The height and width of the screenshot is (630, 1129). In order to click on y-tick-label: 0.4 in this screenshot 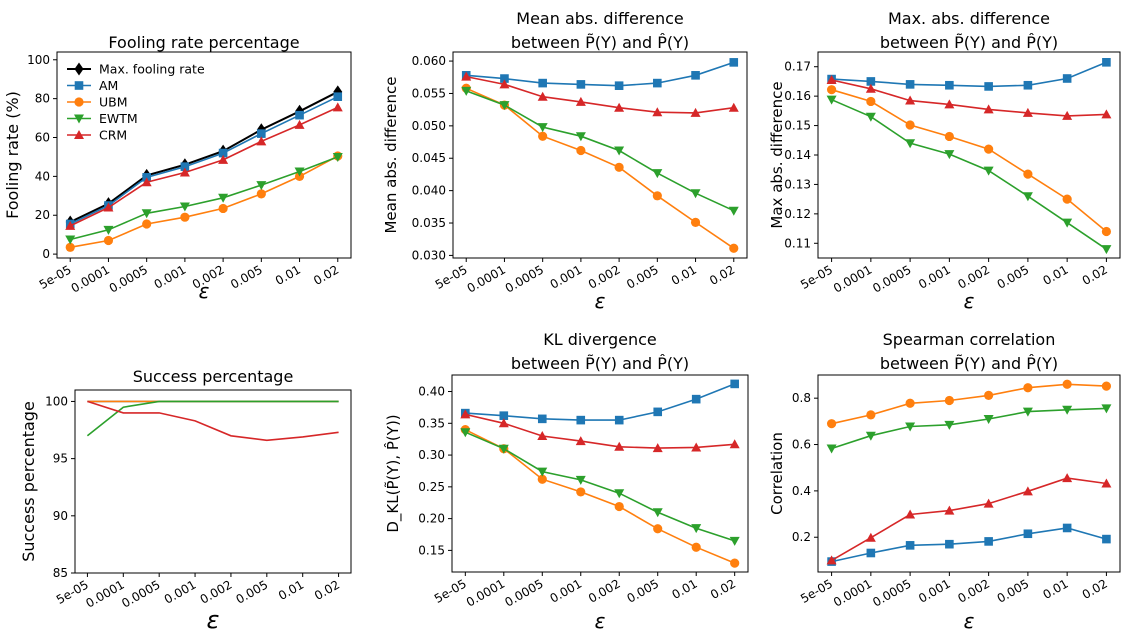, I will do `click(801, 491)`.